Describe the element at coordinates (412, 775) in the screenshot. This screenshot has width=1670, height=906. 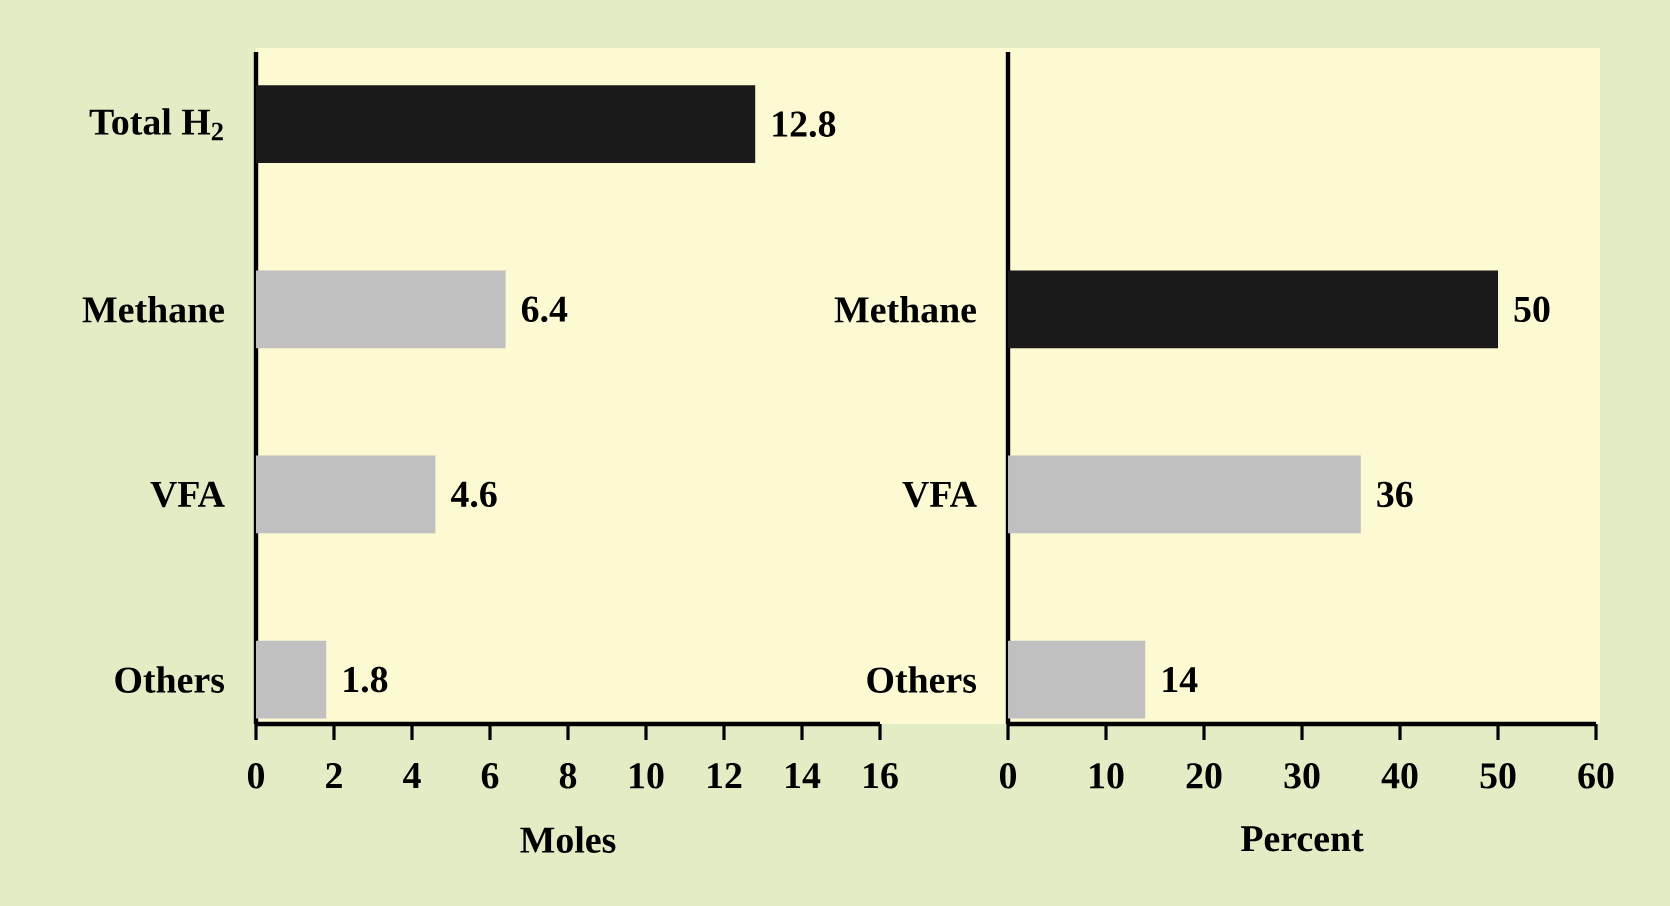
I see `x-tick-label: 4` at that location.